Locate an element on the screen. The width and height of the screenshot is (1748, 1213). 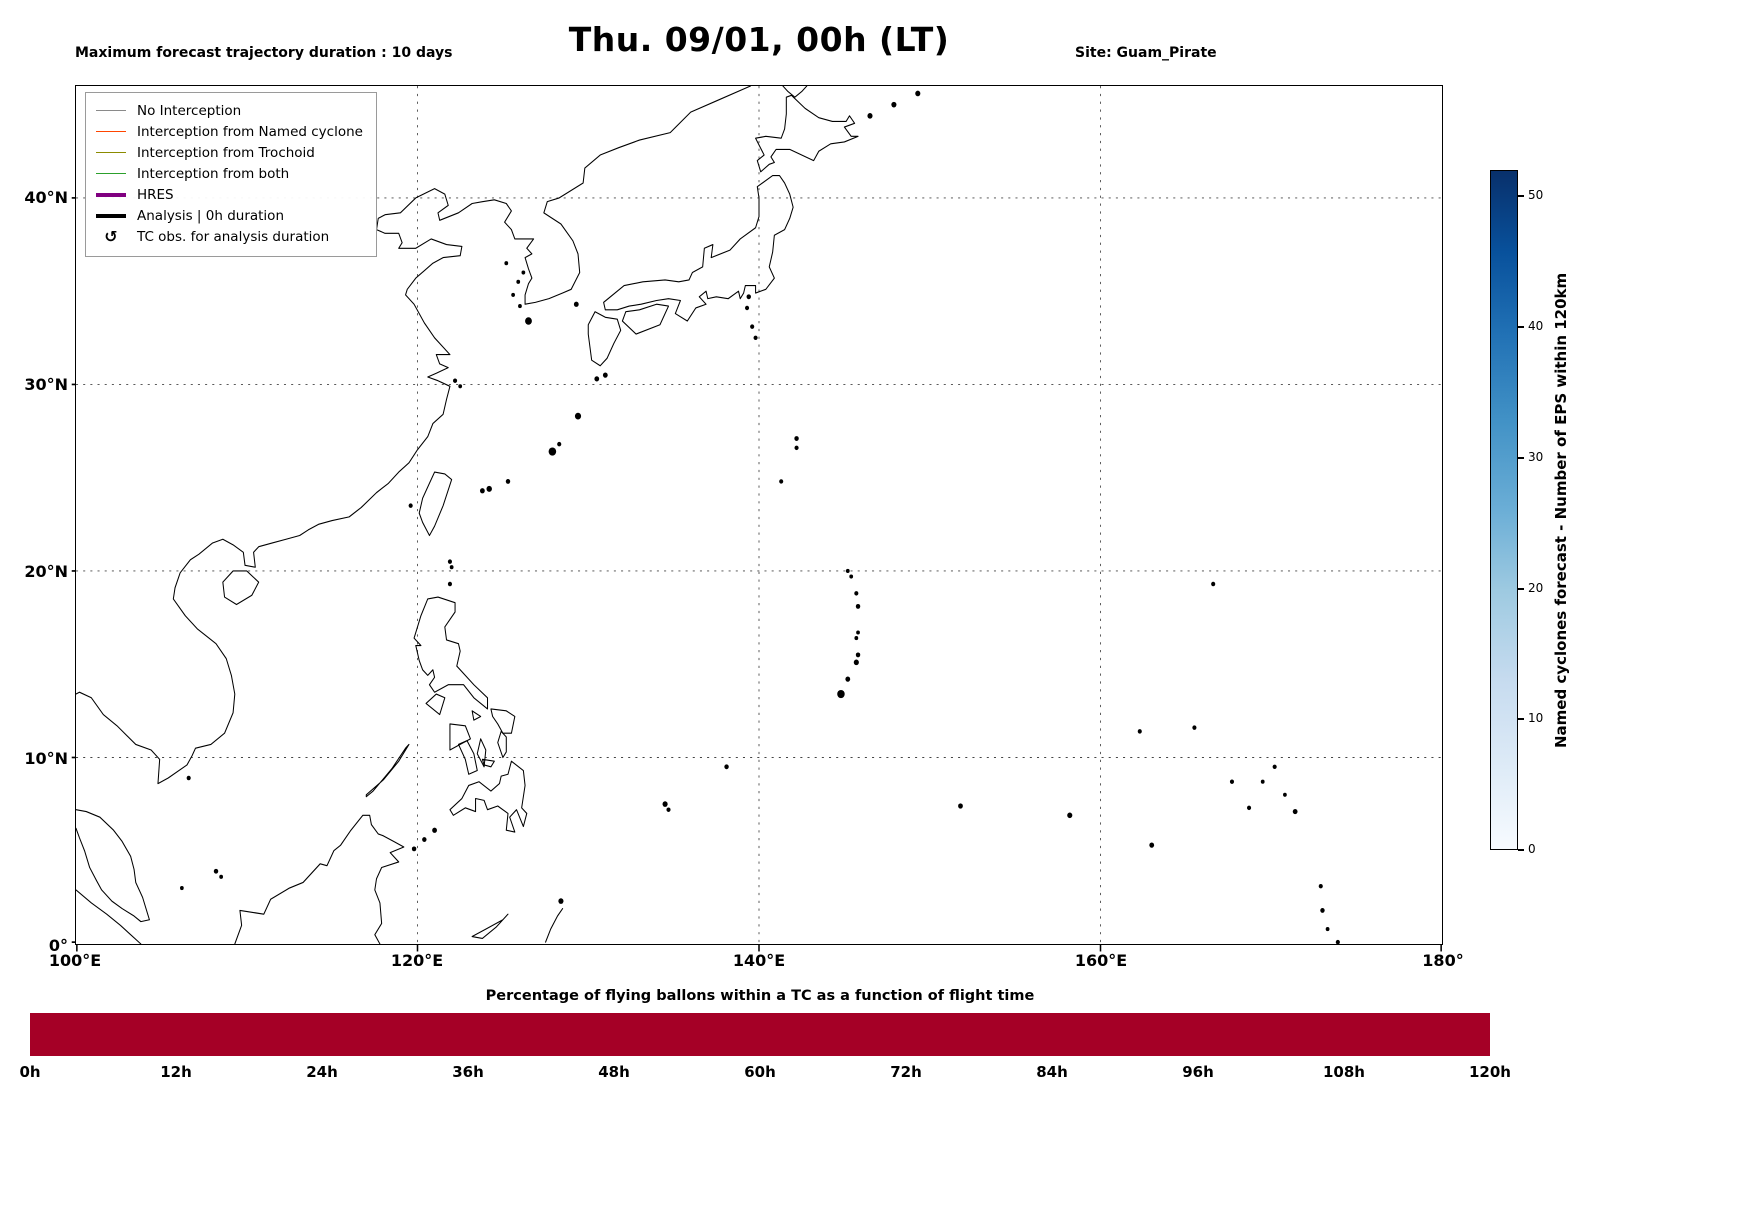
colorbar-tick-label: 0 is located at coordinates (1532, 849).